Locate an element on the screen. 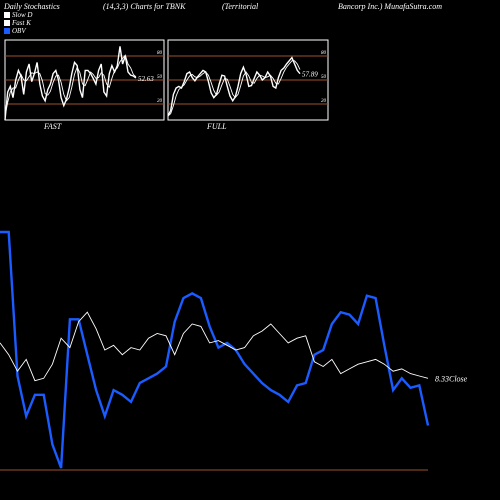 Image resolution: width=500 pixels, height=500 pixels. legend-label-fast-k: Fast K is located at coordinates (21, 23).